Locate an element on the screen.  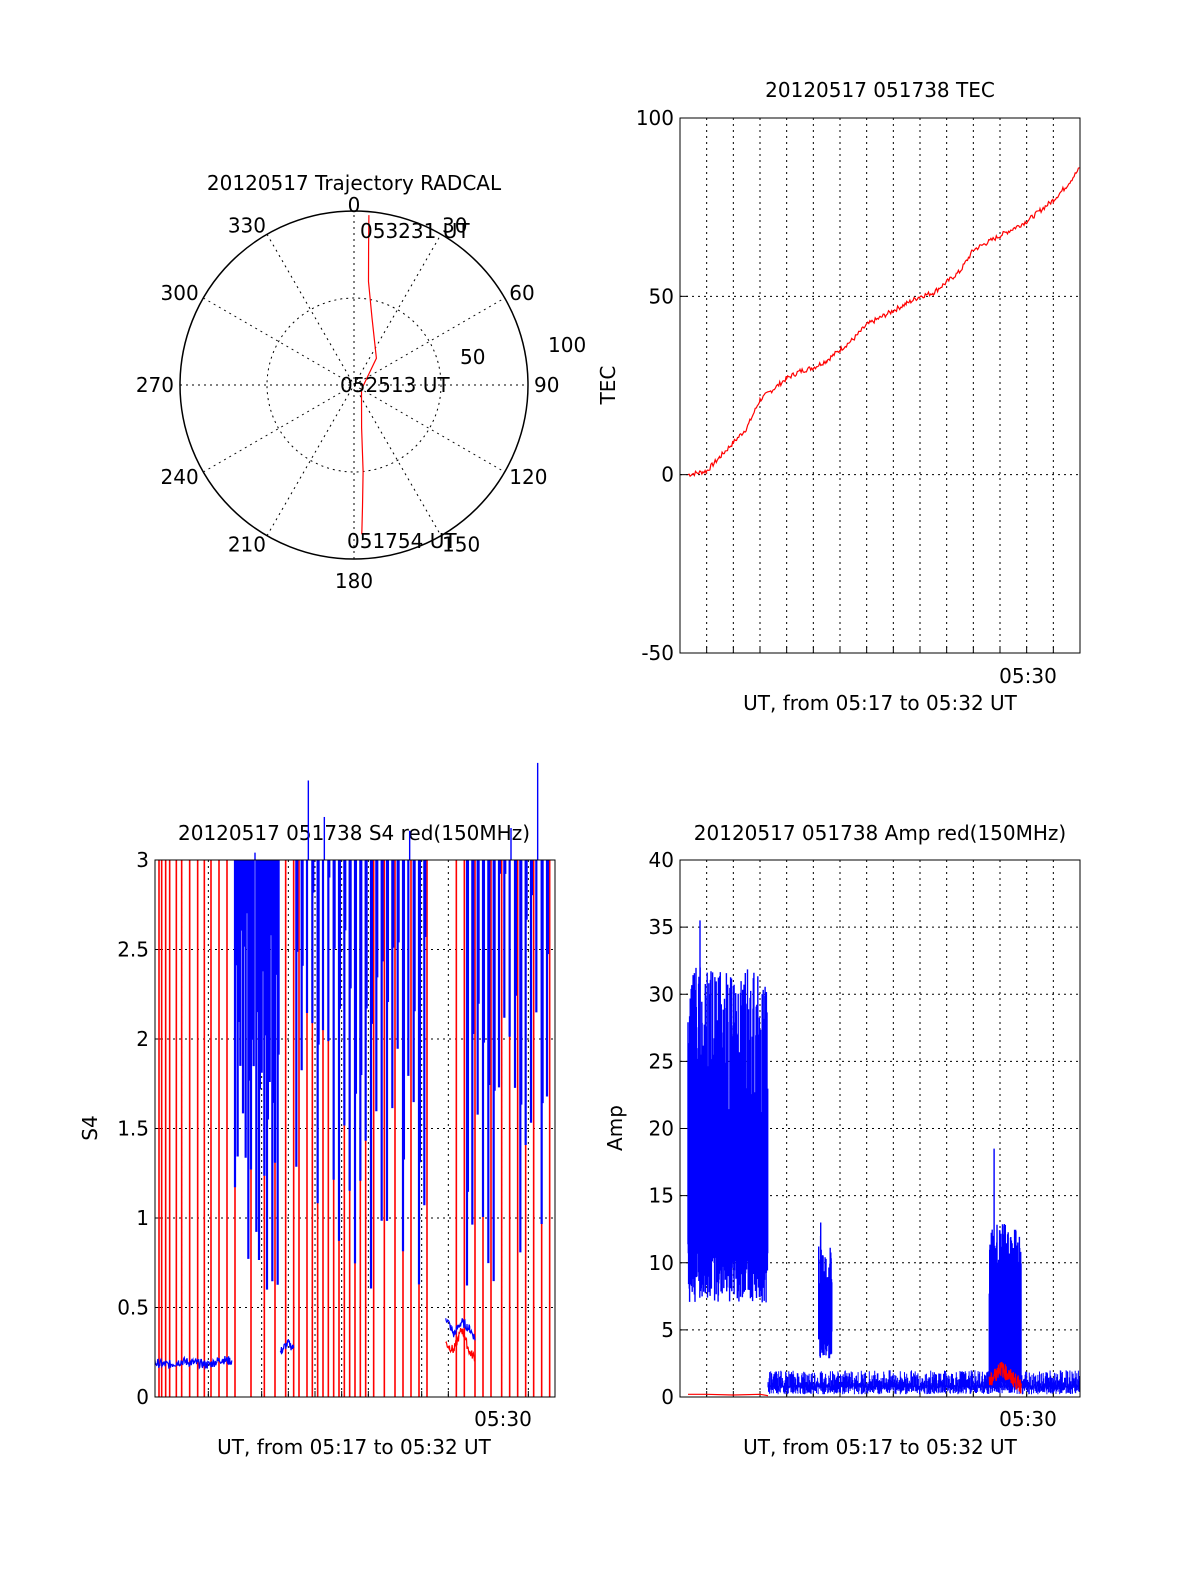
polar-angle-label: 150 is located at coordinates (461, 544).